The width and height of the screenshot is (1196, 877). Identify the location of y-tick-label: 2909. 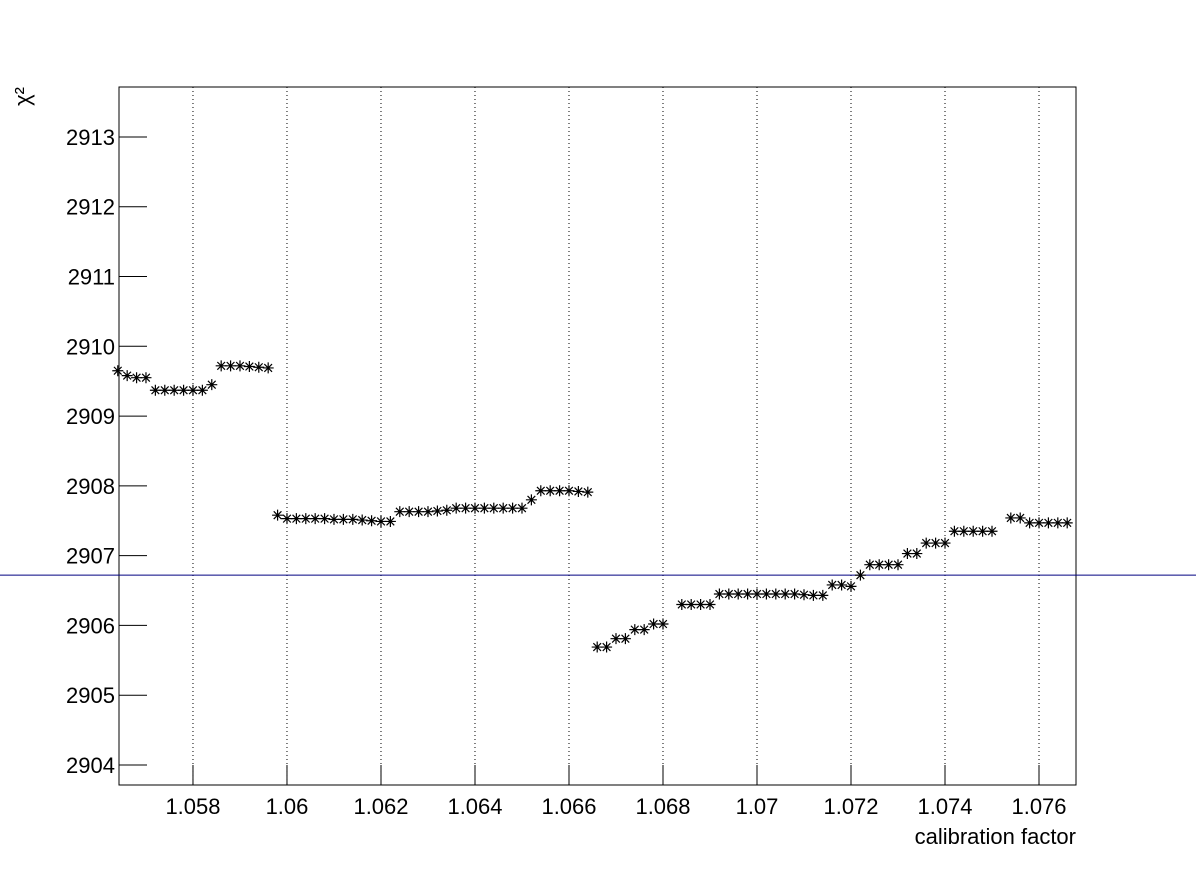
(90, 416).